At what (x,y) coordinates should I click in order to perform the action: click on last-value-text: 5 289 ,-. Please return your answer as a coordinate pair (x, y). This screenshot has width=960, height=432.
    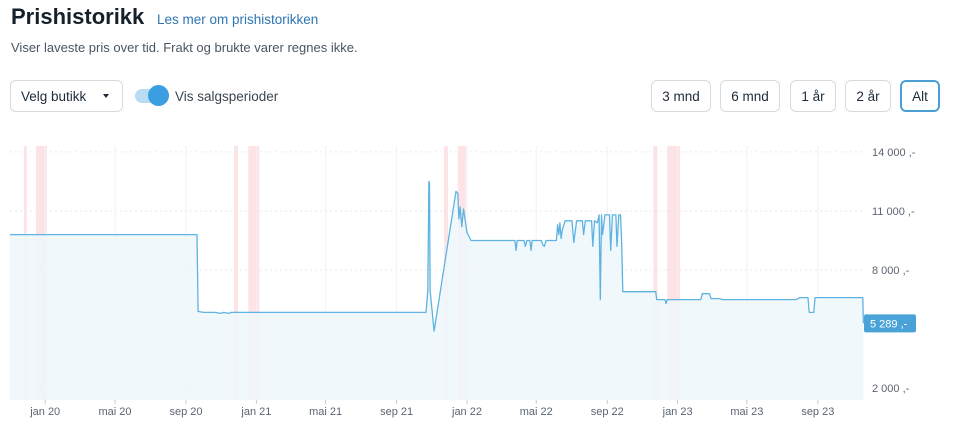
    Looking at the image, I should click on (889, 324).